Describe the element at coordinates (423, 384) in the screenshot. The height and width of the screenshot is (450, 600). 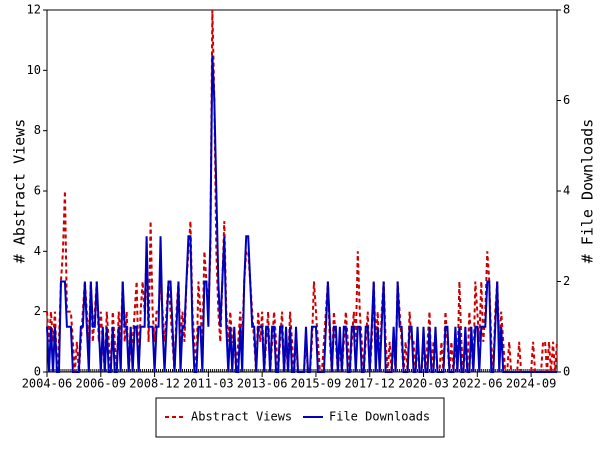
I see `x-tick-label: 2020-03` at that location.